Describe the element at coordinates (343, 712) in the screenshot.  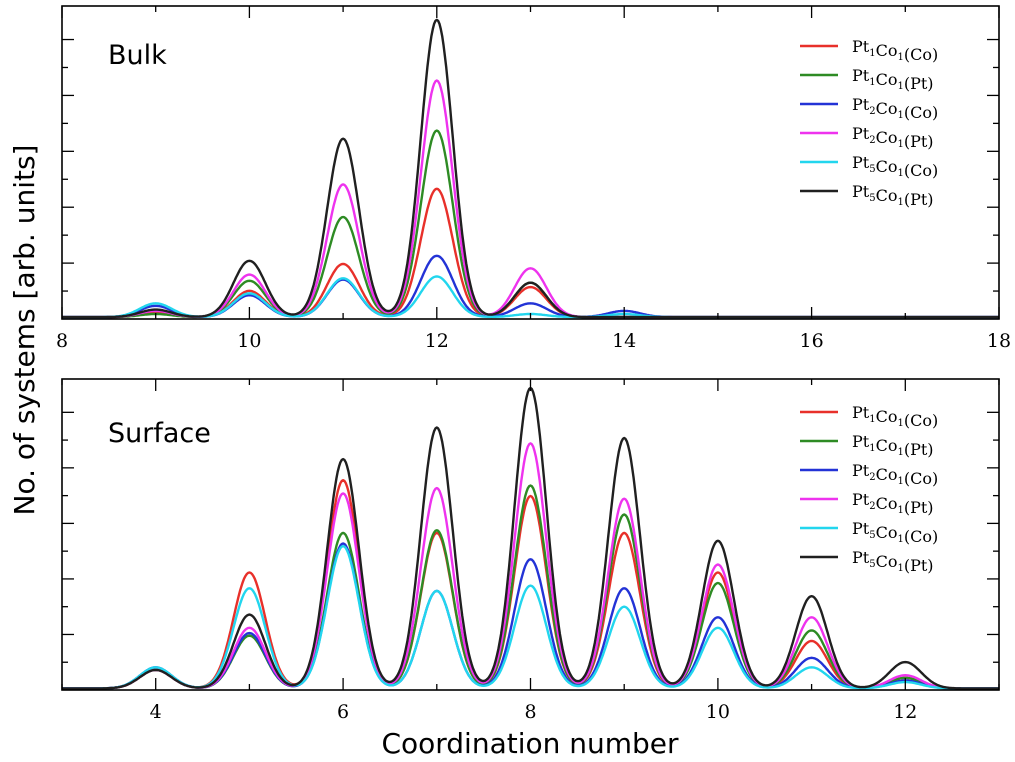
I see `x-tick-label: 6` at that location.